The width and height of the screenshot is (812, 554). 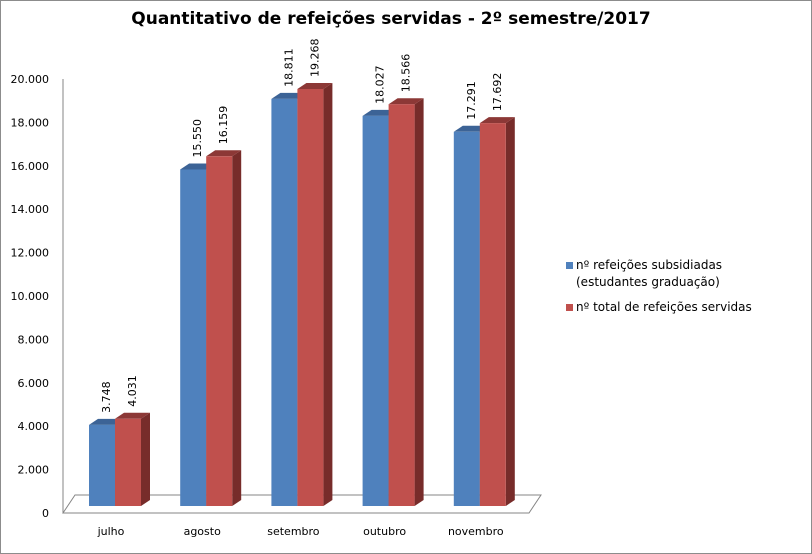 What do you see at coordinates (34, 426) in the screenshot?
I see `y-tick-label: 4.000` at bounding box center [34, 426].